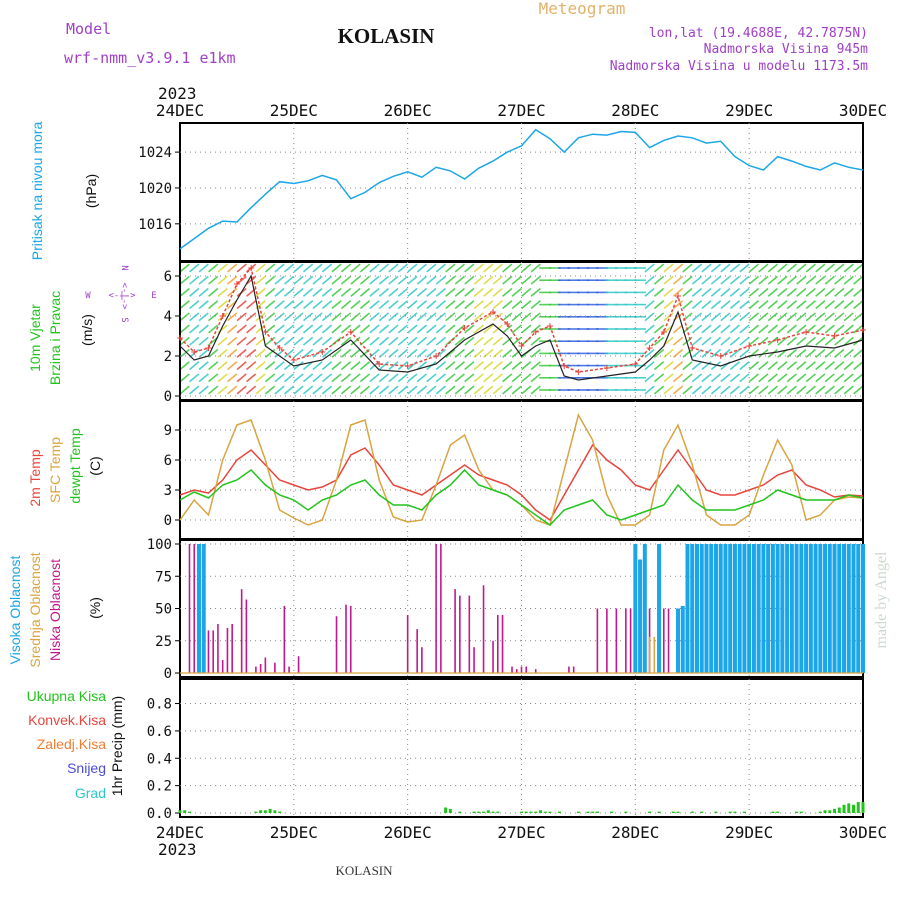  Describe the element at coordinates (177, 93) in the screenshot. I see `top-year-label: 2023` at that location.